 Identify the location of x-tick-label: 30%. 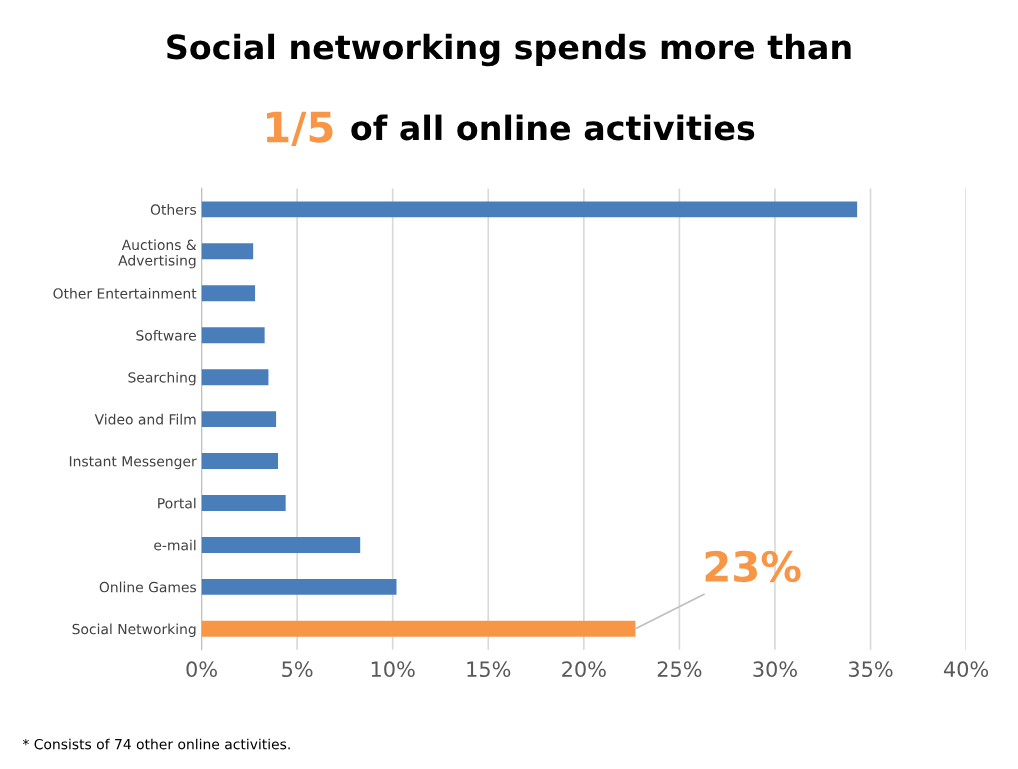
(775, 669).